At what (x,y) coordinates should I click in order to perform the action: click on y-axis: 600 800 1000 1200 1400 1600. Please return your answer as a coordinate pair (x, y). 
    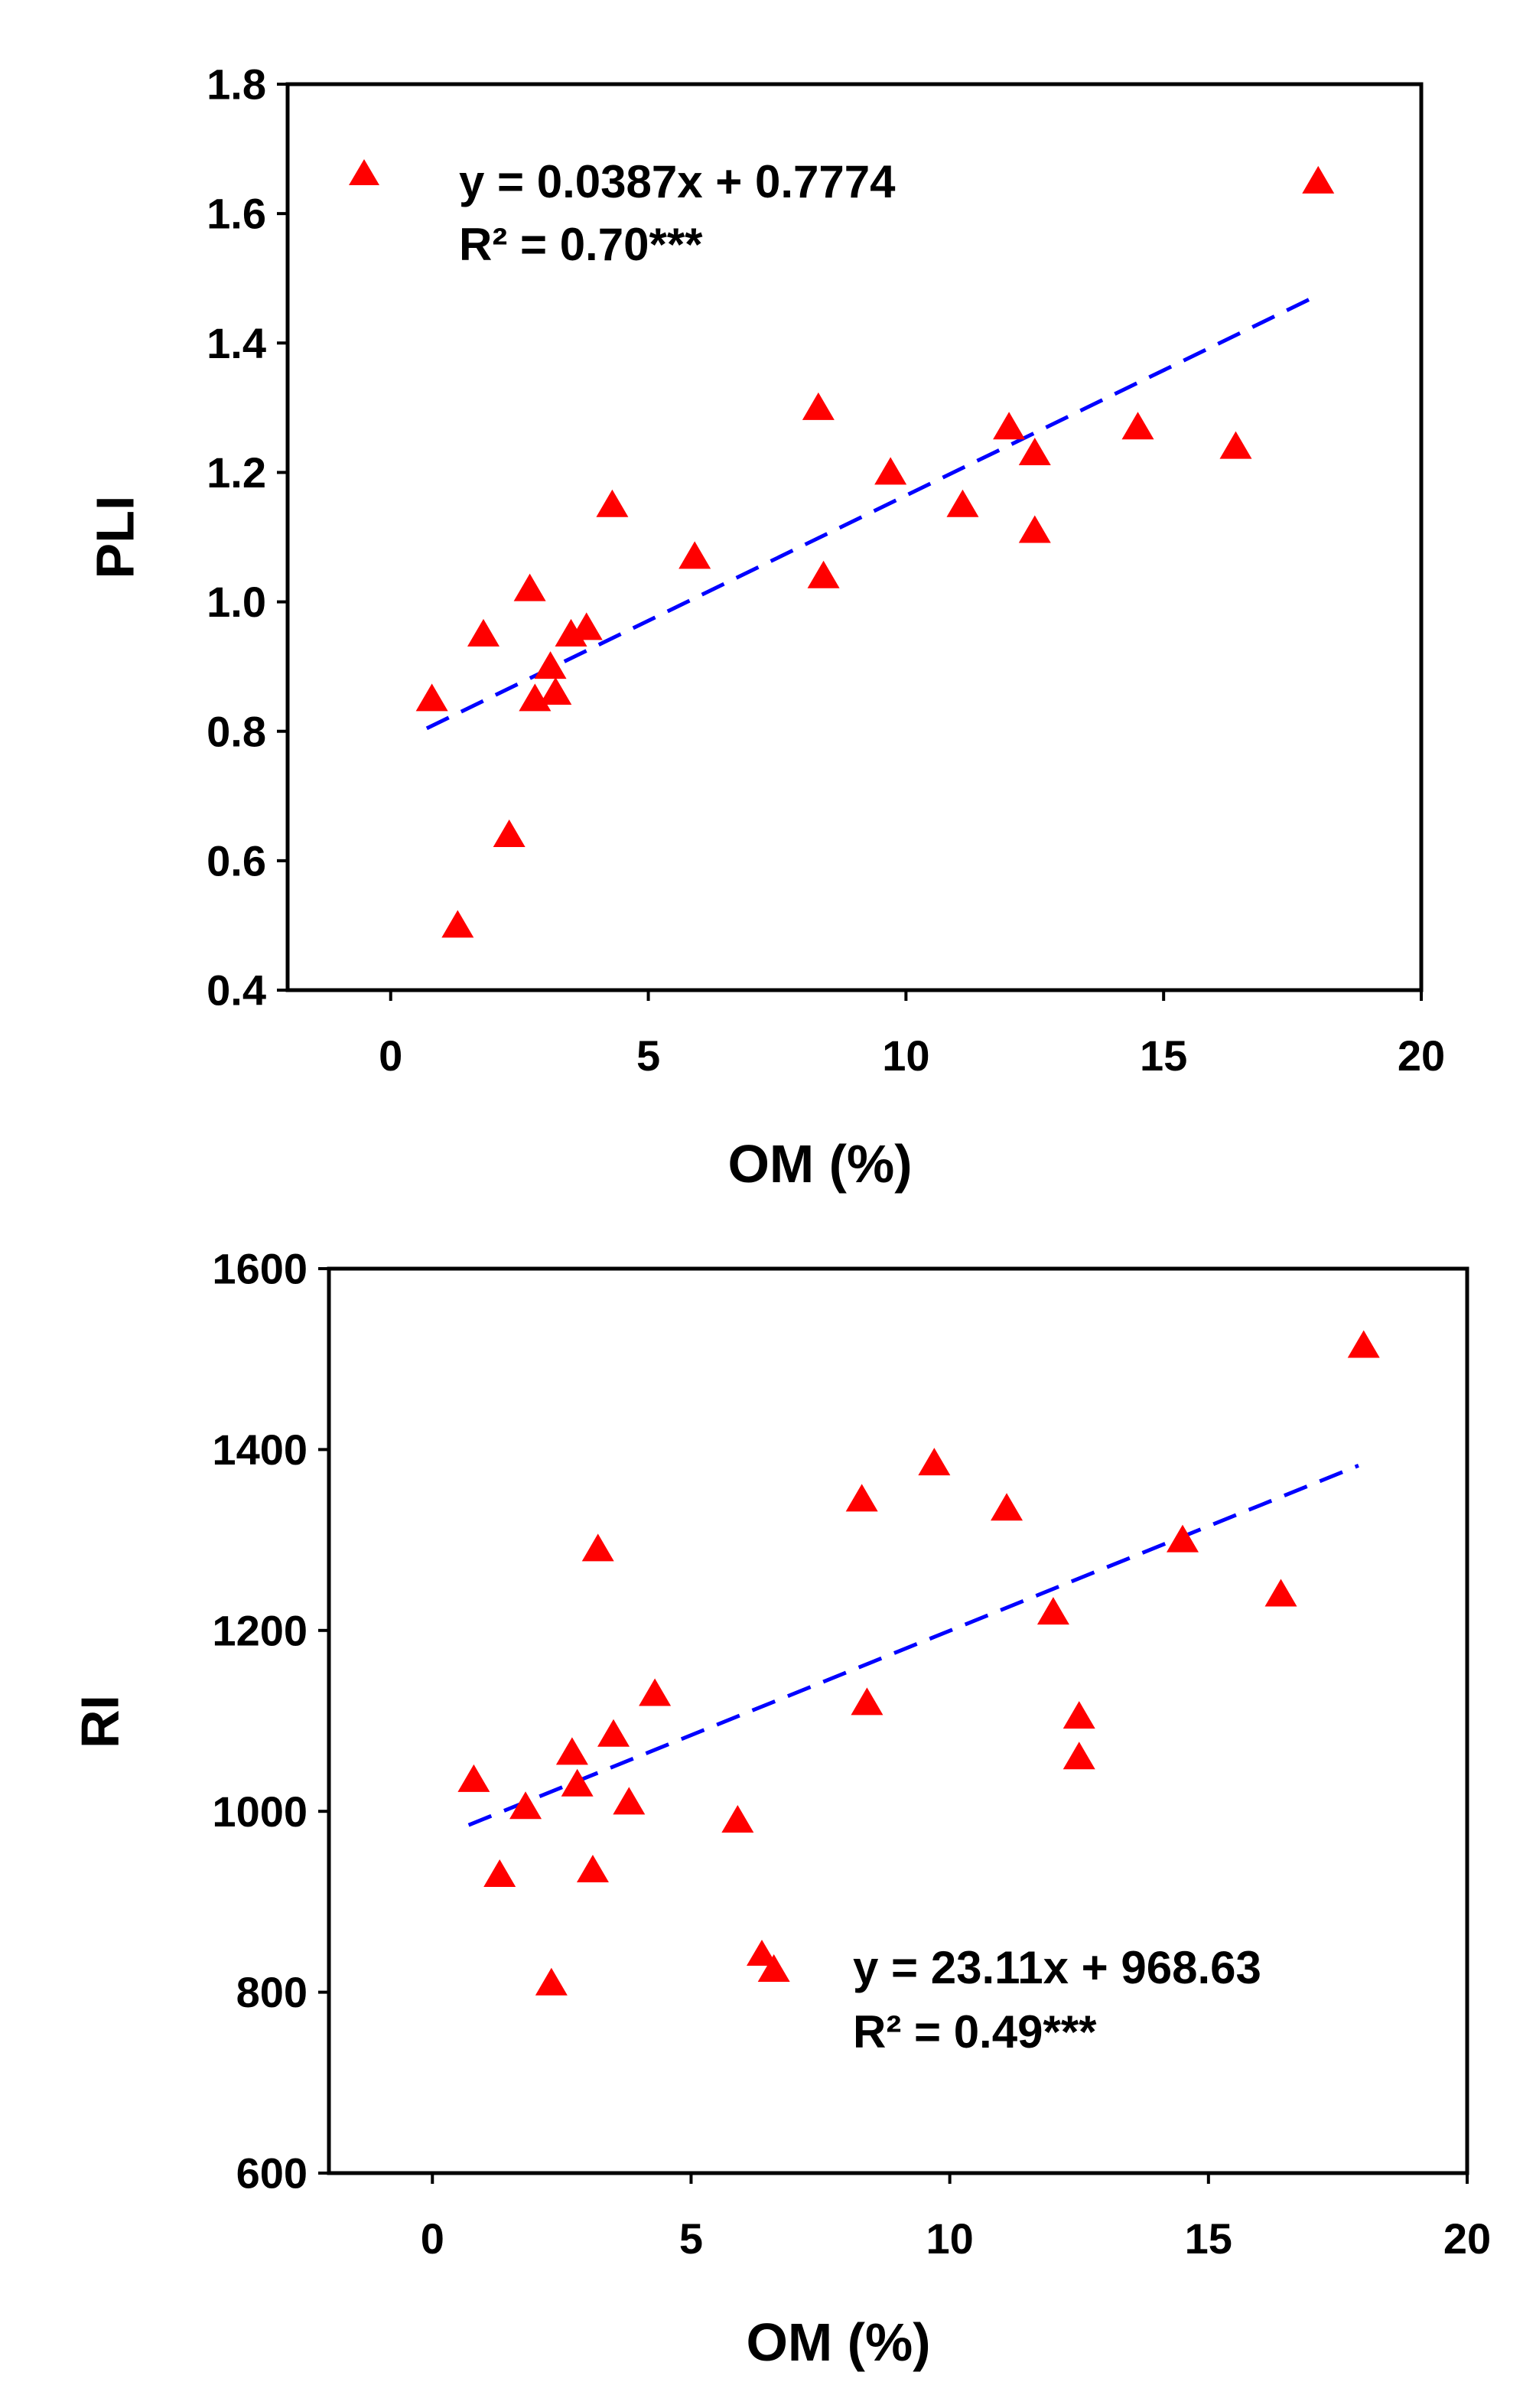
    Looking at the image, I should click on (270, 1721).